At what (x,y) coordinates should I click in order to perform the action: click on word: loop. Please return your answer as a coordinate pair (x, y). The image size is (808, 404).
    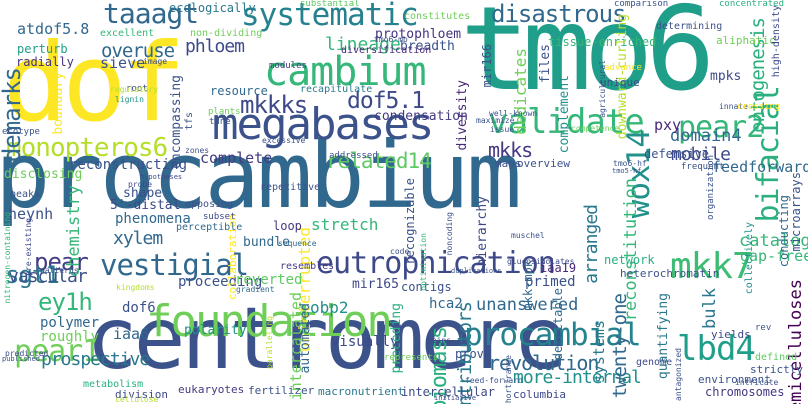
    Looking at the image, I should click on (287, 226).